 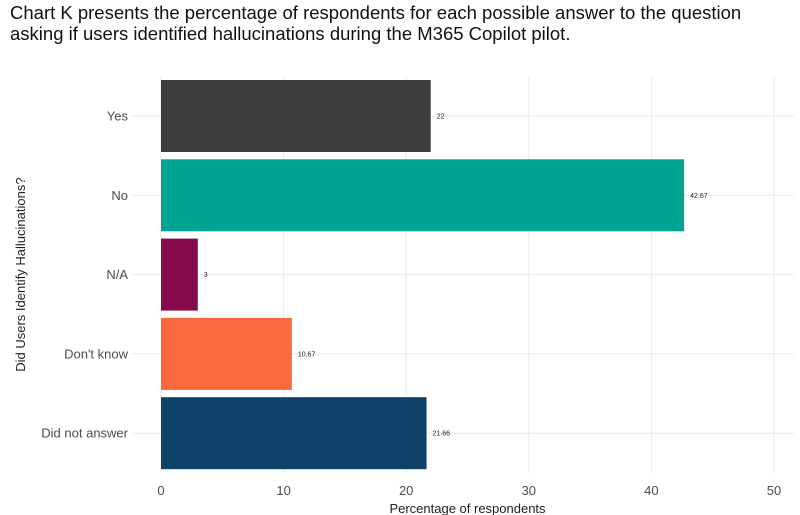 I want to click on category-label: Yes, so click(x=118, y=116).